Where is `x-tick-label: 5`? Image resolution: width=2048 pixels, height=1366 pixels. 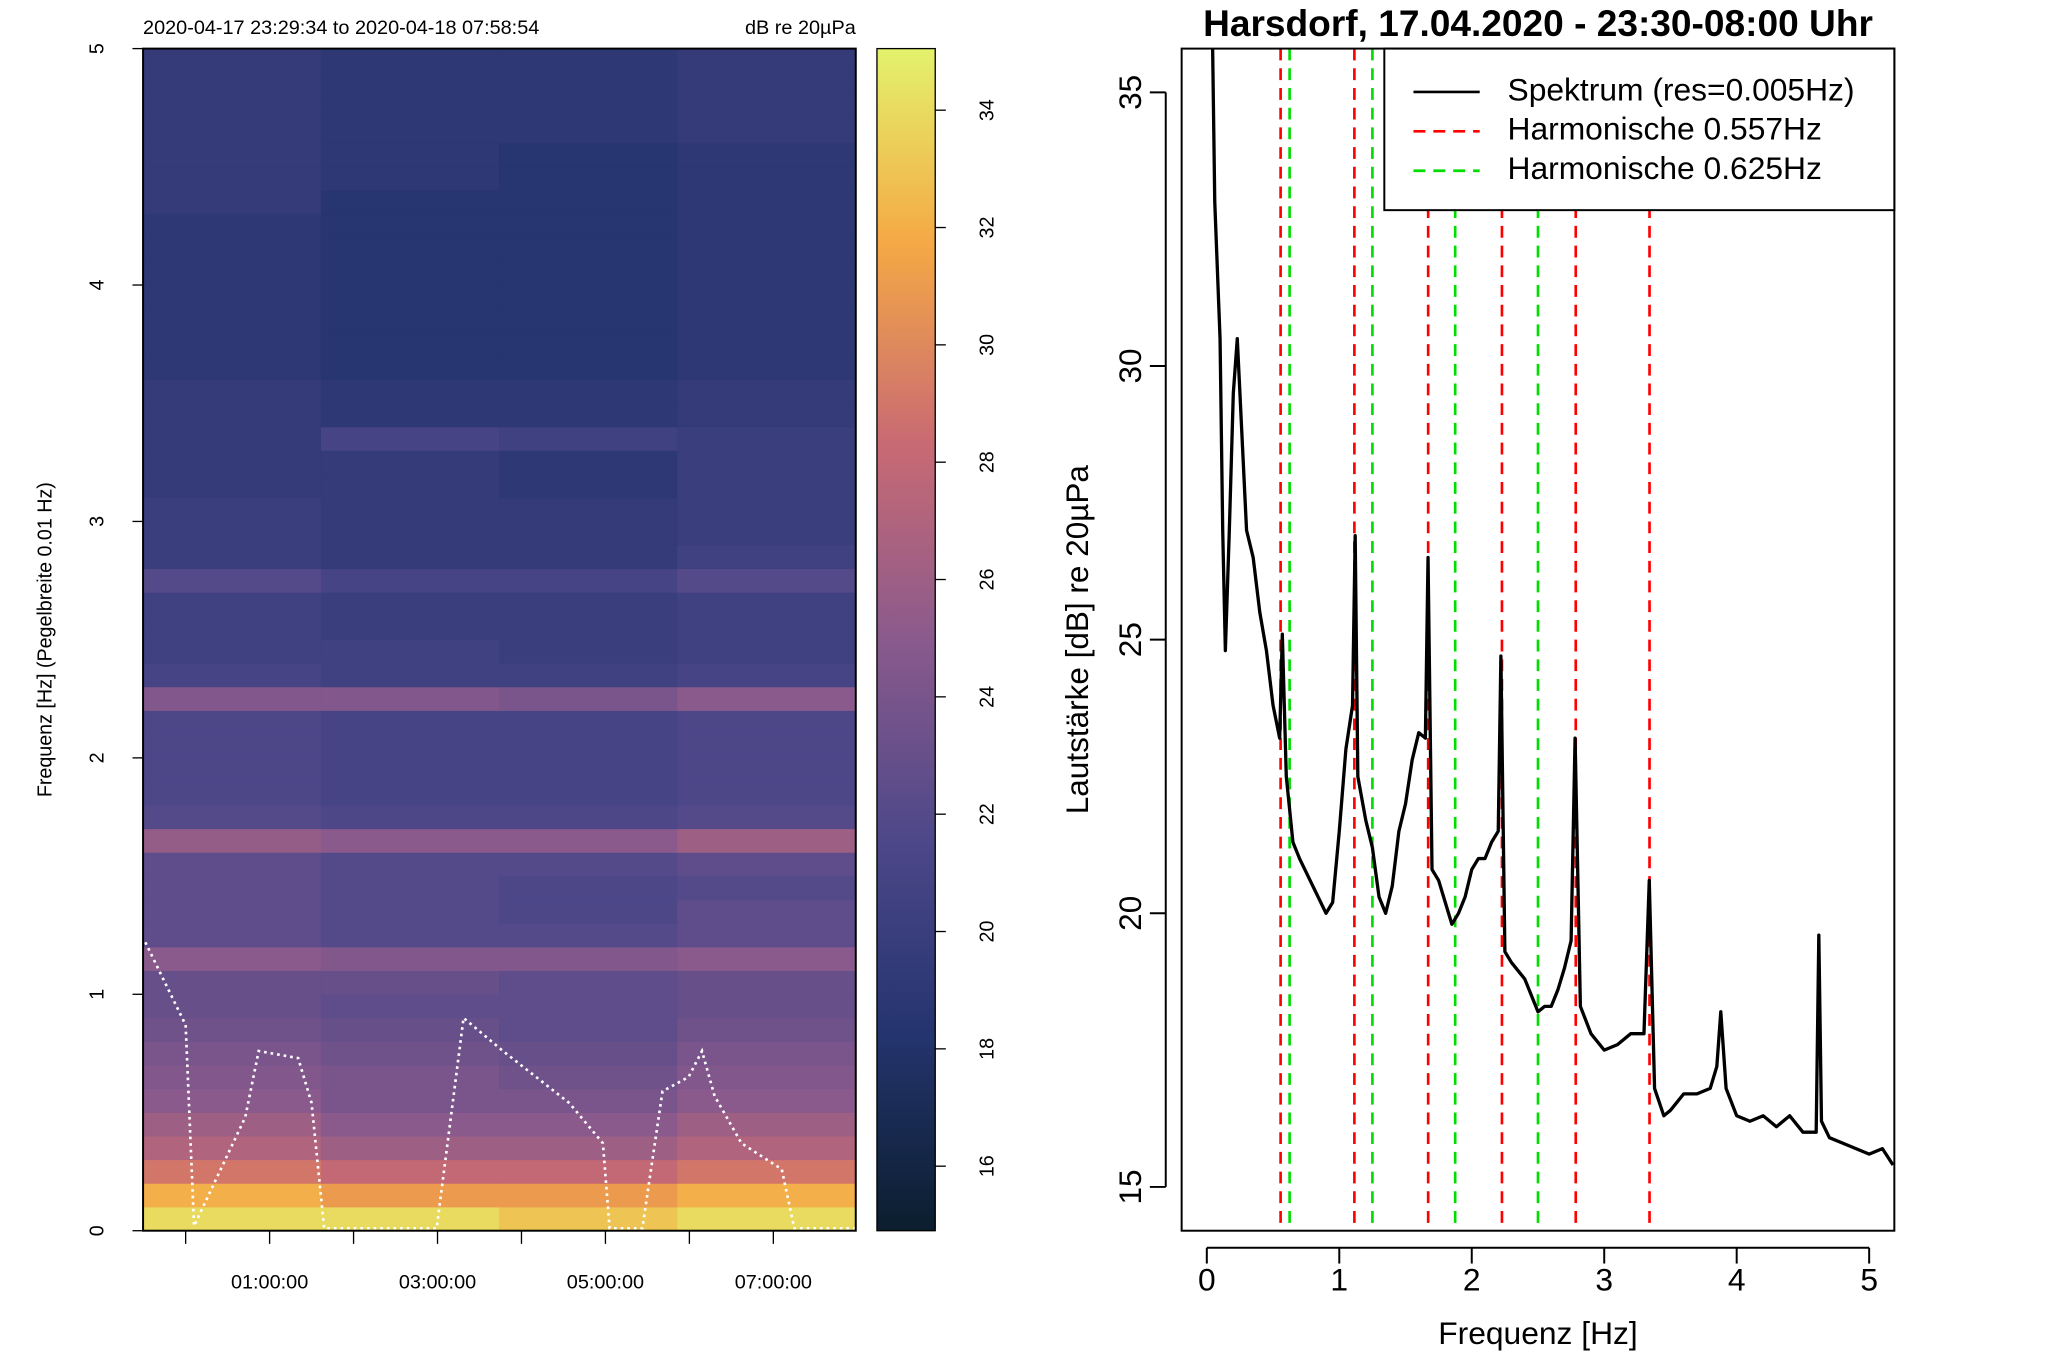 x-tick-label: 5 is located at coordinates (1869, 1279).